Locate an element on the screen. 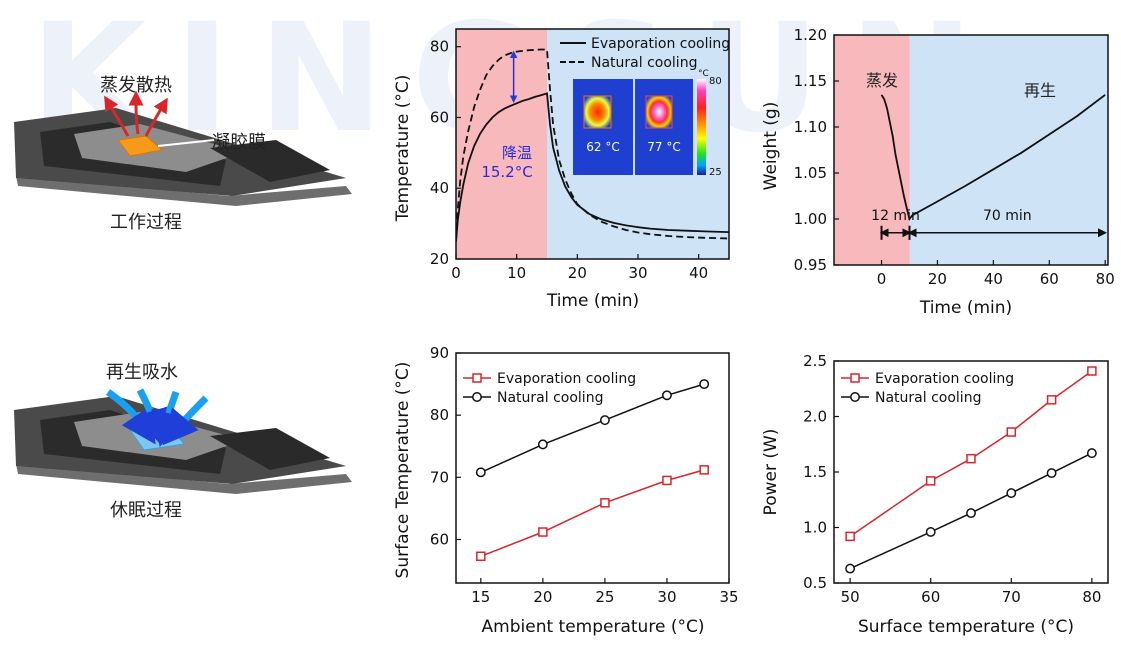 Image resolution: width=1121 pixels, height=659 pixels. regeneration-label: 再生吸水 is located at coordinates (142, 372).